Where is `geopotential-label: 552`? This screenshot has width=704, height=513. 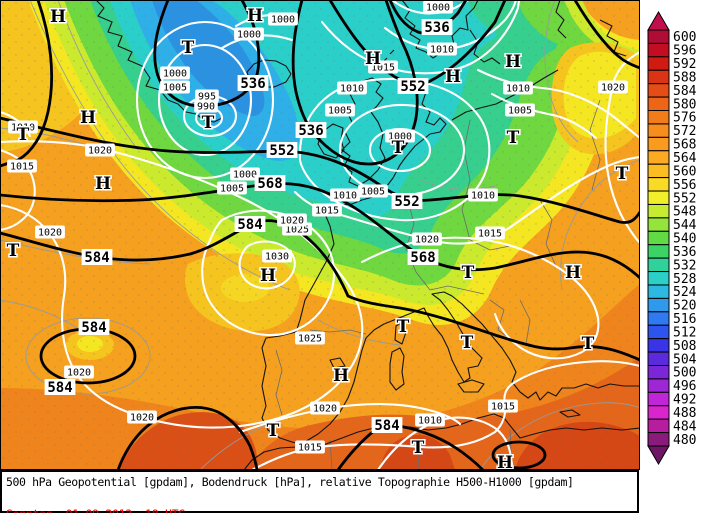
geopotential-label: 552 is located at coordinates (407, 201).